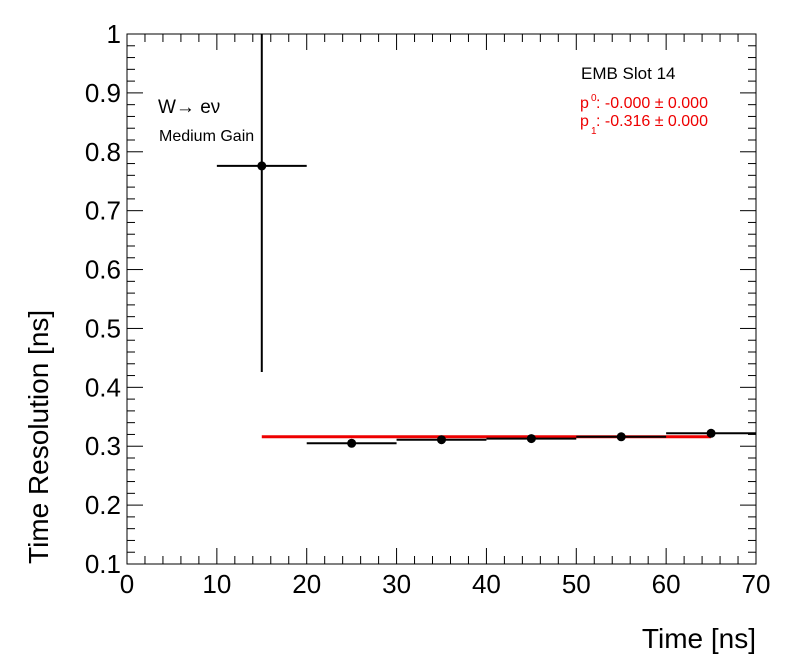  What do you see at coordinates (594, 131) in the screenshot?
I see `p1-subscript: 1` at bounding box center [594, 131].